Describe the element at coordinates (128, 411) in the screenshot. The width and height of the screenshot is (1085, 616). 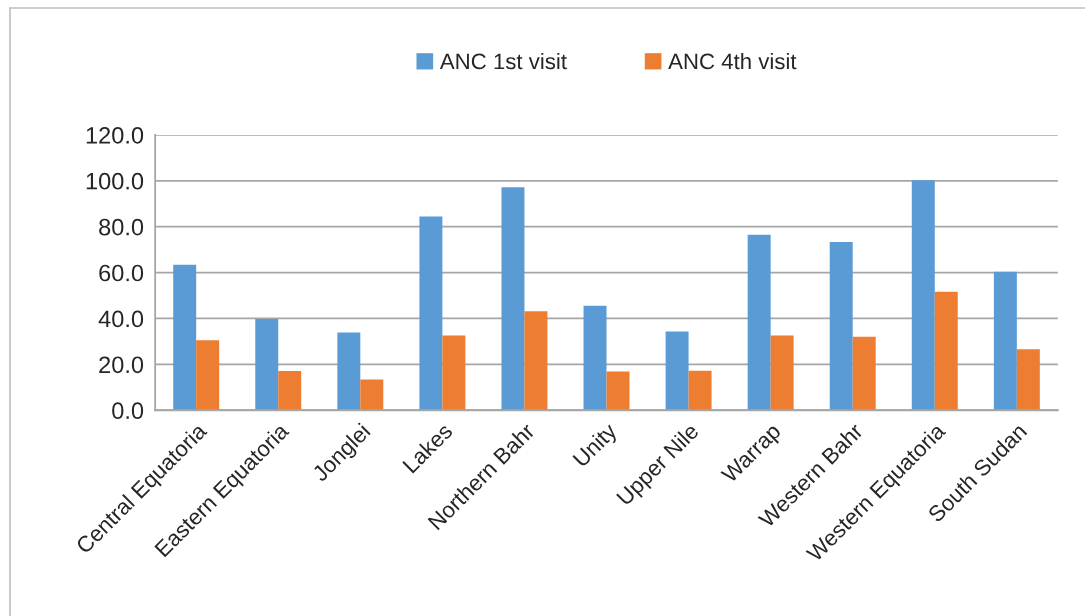
I see `y-tick-label: 0.0` at that location.